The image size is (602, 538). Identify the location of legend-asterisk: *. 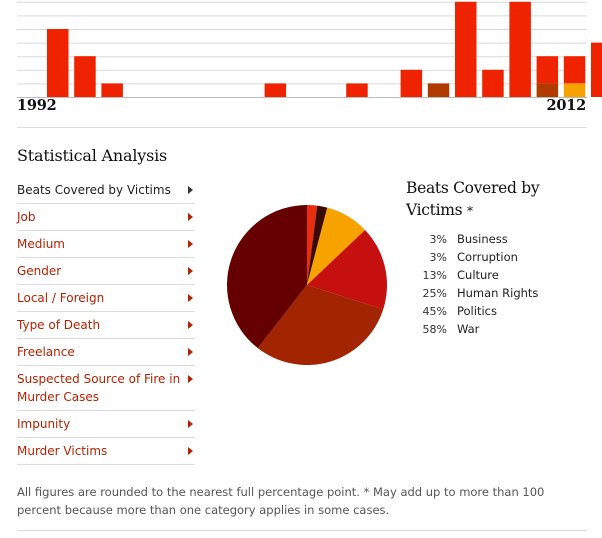
(469, 211).